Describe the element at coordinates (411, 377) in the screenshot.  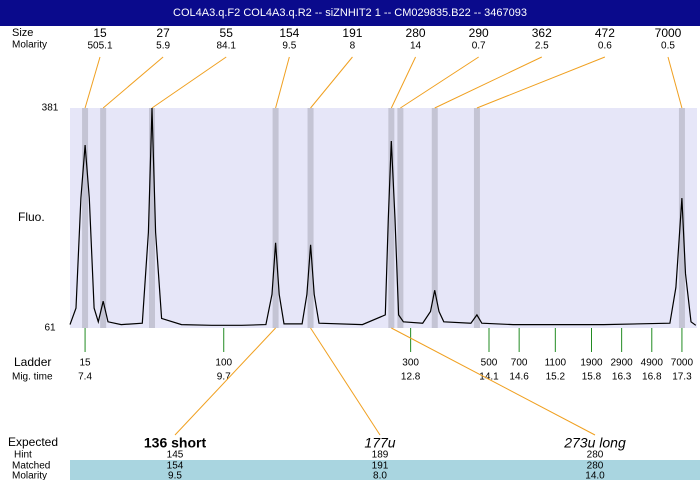
I see `ladder-time: 12.8` at that location.